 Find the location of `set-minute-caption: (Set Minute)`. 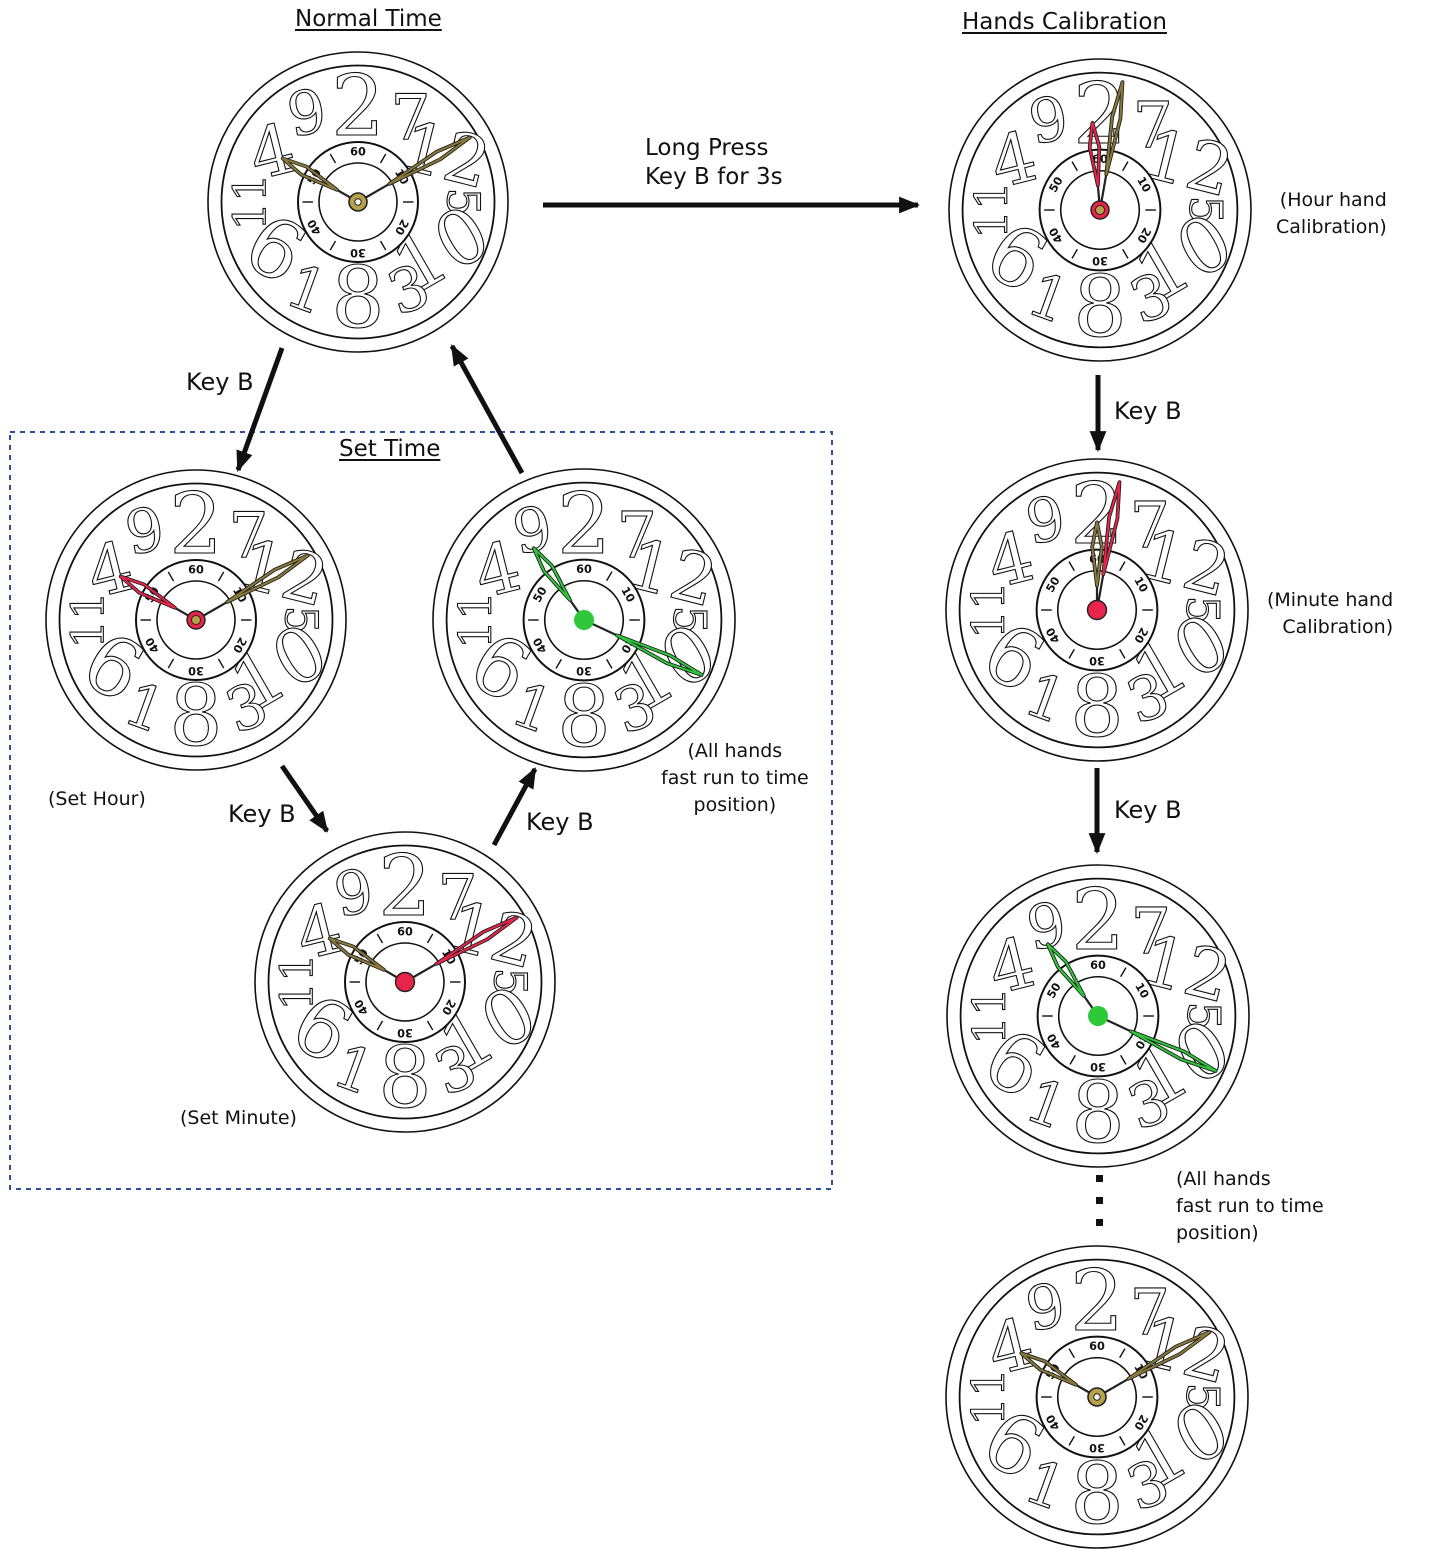

set-minute-caption: (Set Minute) is located at coordinates (238, 1118).